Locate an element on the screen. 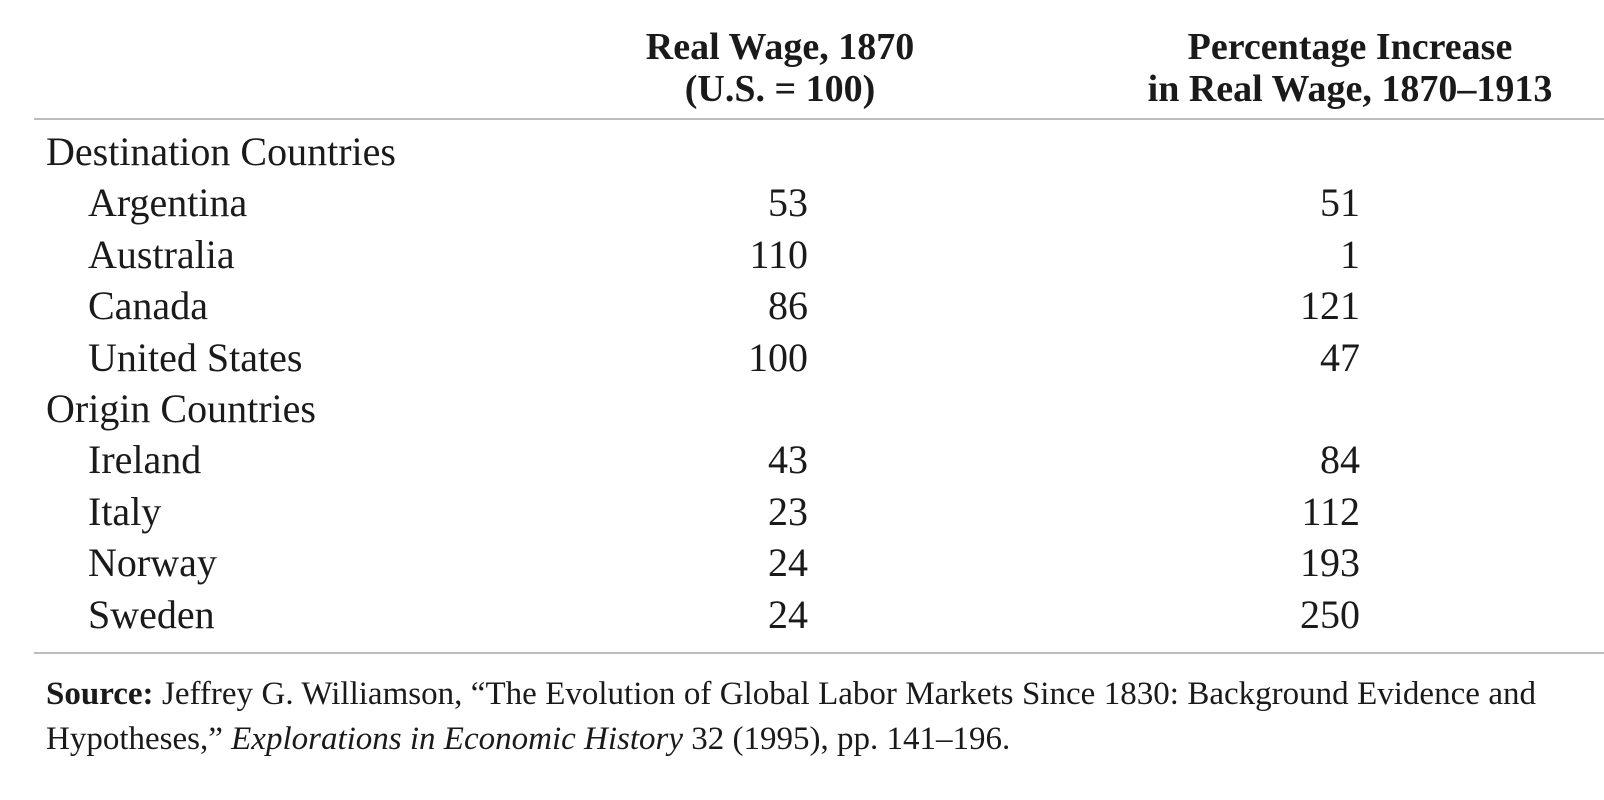  pct-increase-value: 112 is located at coordinates (1330, 511).